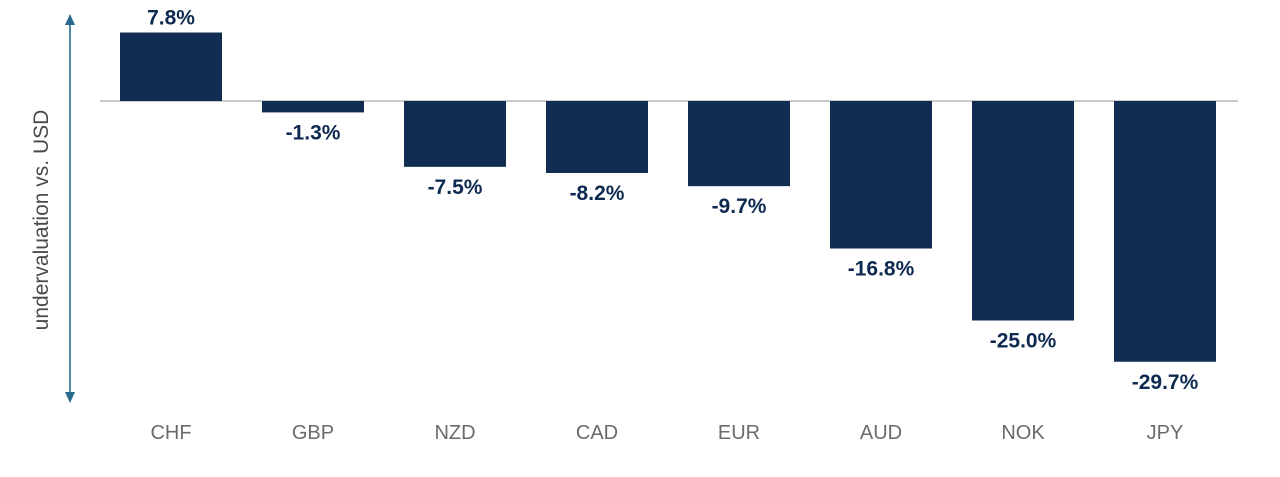 The width and height of the screenshot is (1280, 477). I want to click on arrow-up-icon, so click(70, 19).